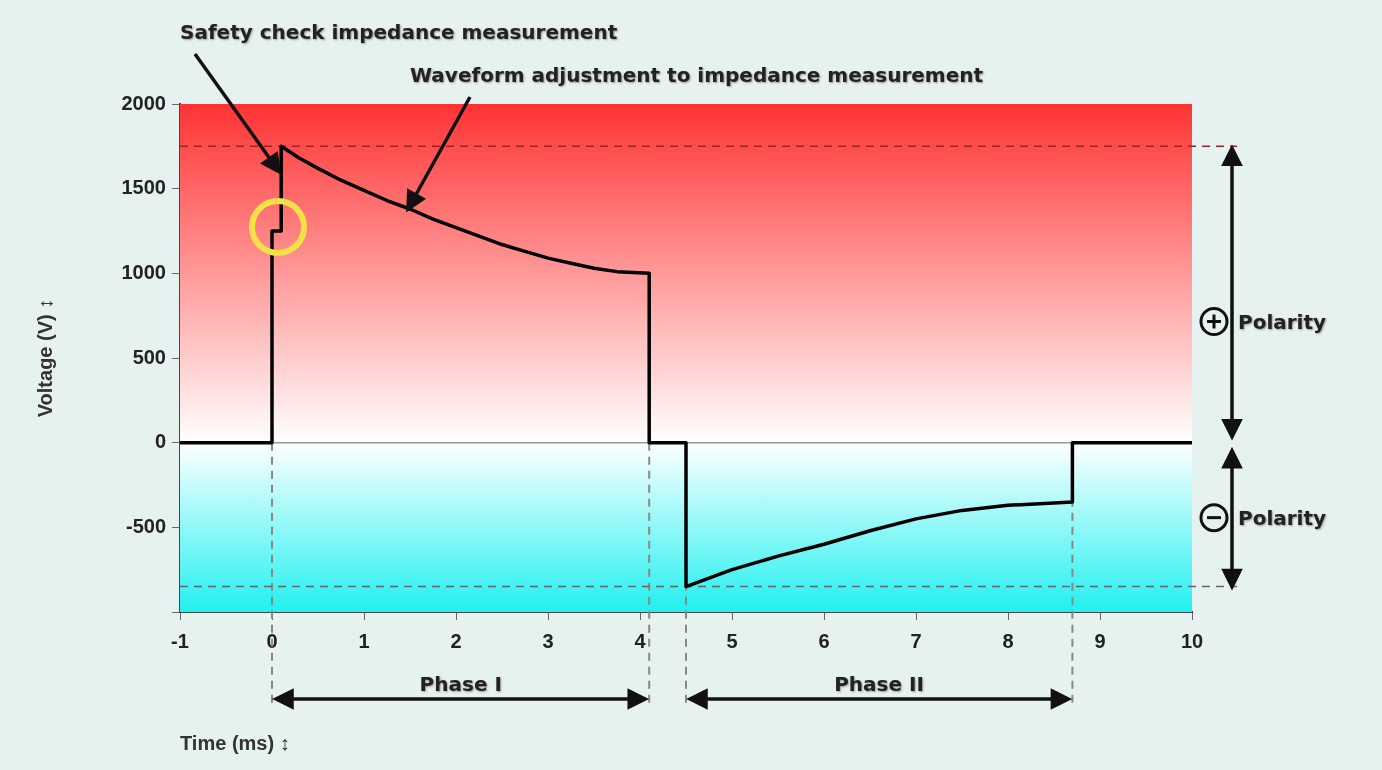 Image resolution: width=1382 pixels, height=770 pixels. What do you see at coordinates (548, 640) in the screenshot?
I see `x-tick-label: 3` at bounding box center [548, 640].